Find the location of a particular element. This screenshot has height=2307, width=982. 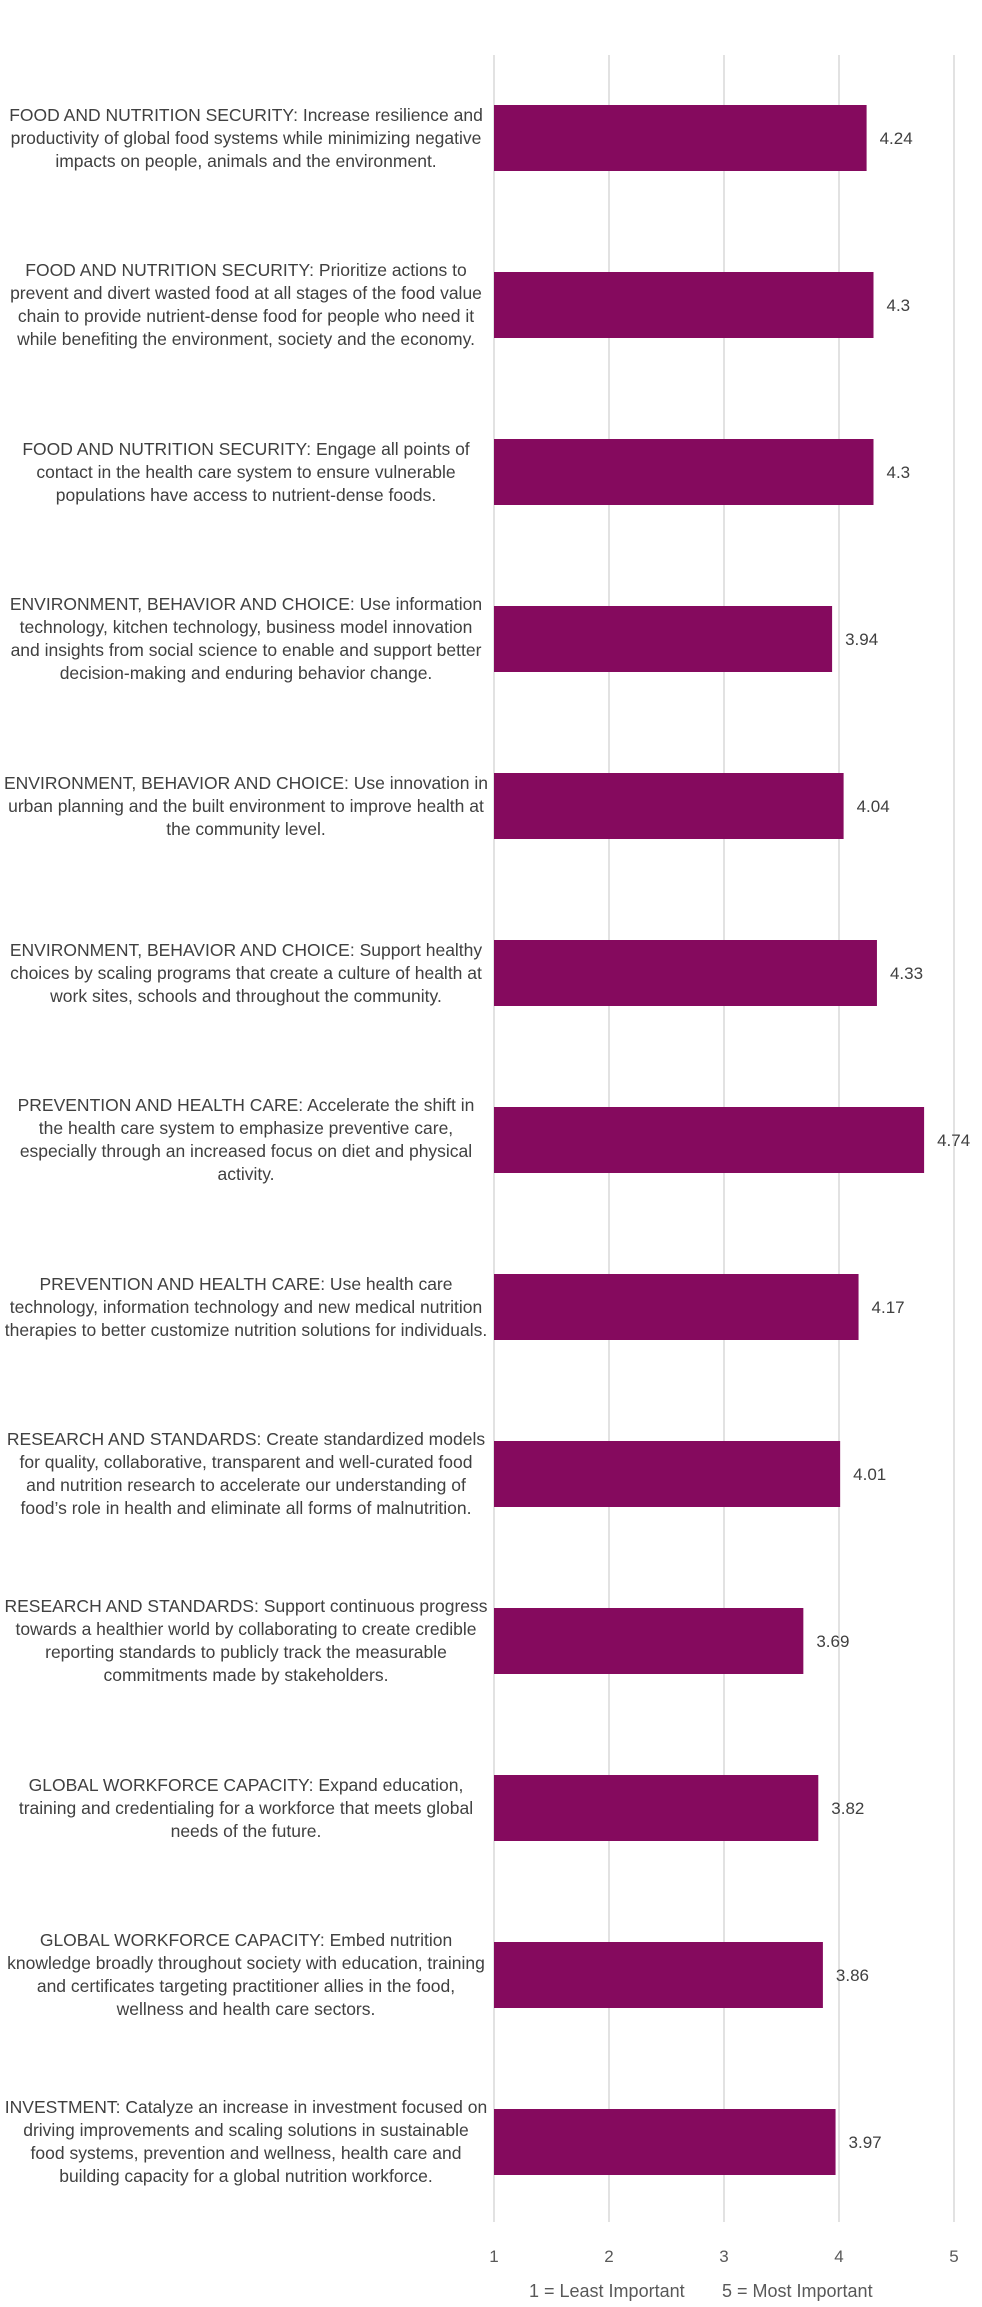

data-label: 3.94 is located at coordinates (861, 639).